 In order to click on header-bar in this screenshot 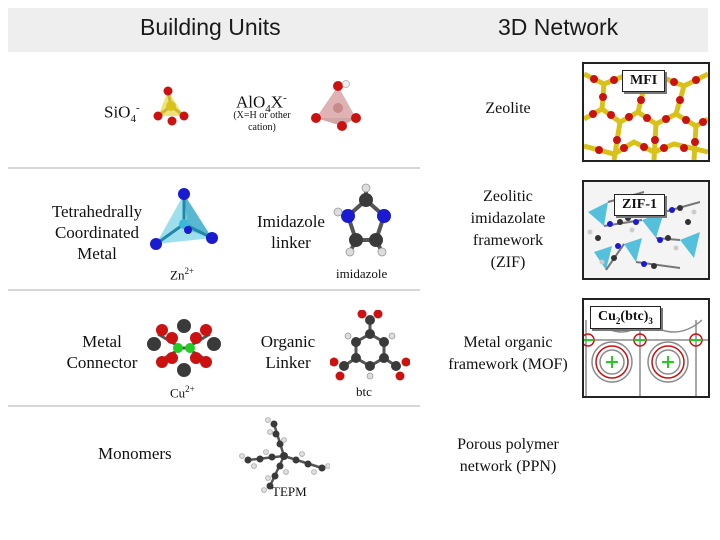, I will do `click(358, 30)`.